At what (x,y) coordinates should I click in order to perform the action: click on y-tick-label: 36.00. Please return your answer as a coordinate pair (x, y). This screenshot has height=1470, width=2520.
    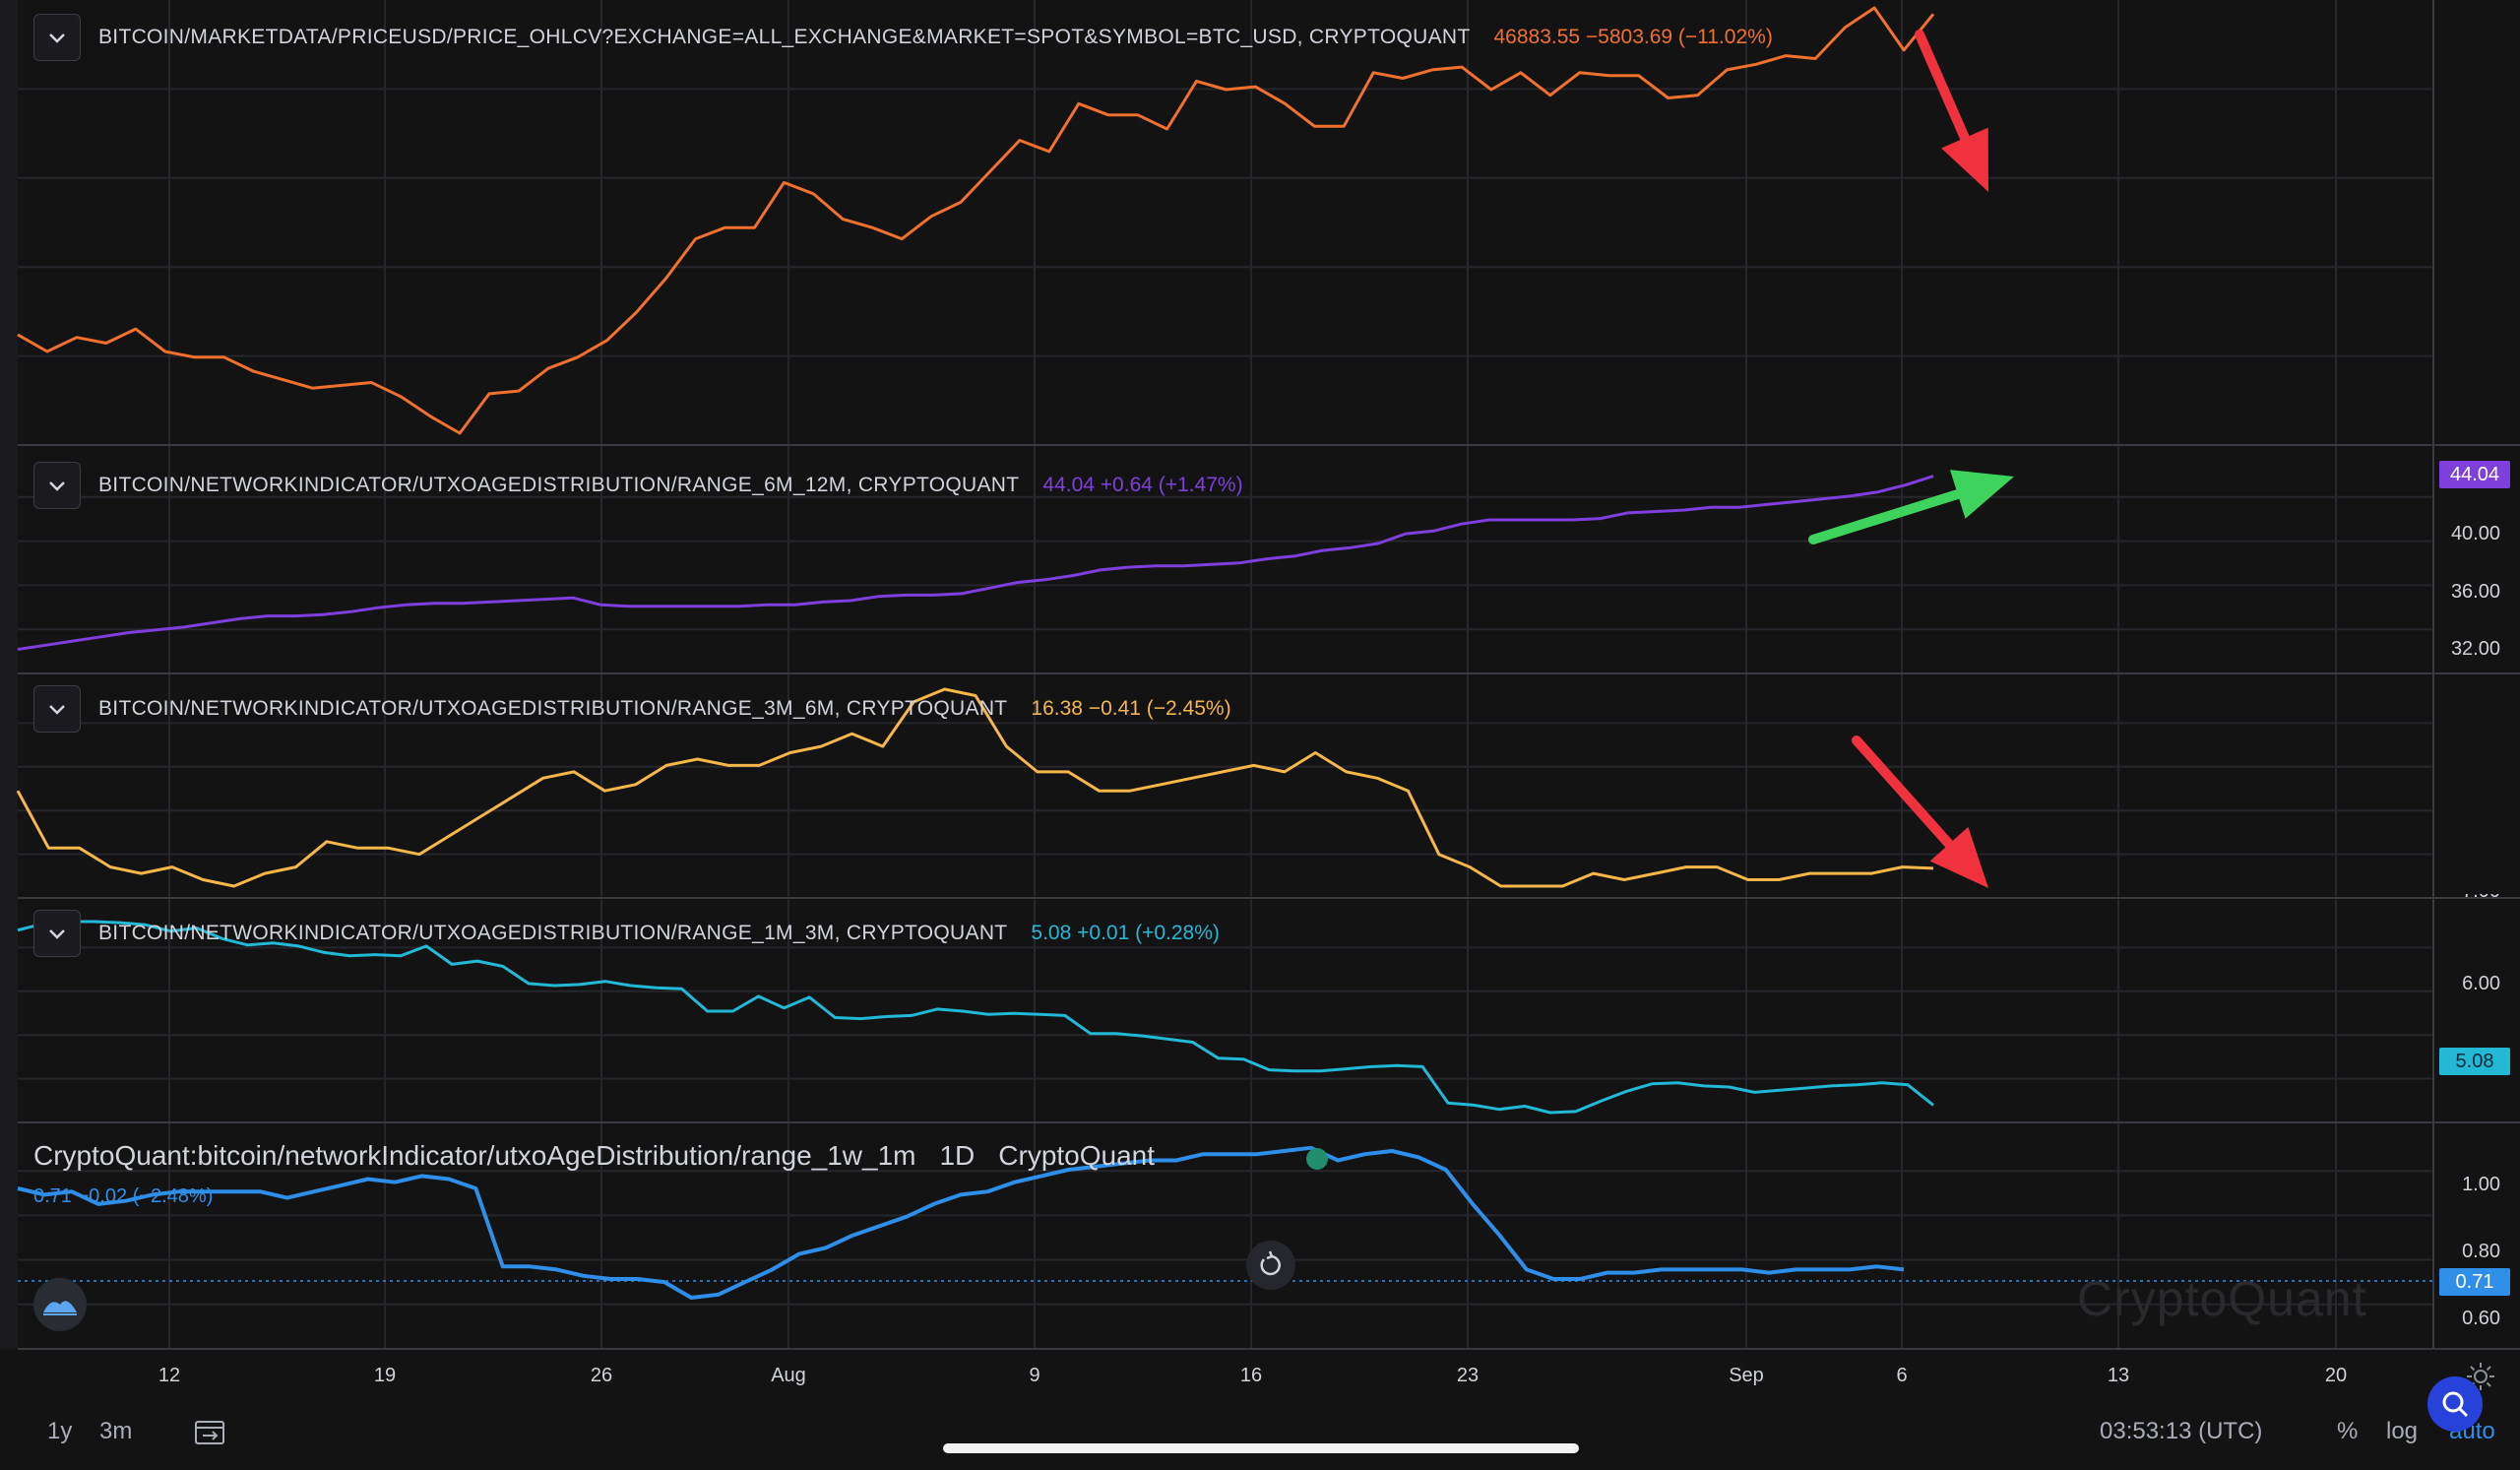
    Looking at the image, I should click on (2475, 592).